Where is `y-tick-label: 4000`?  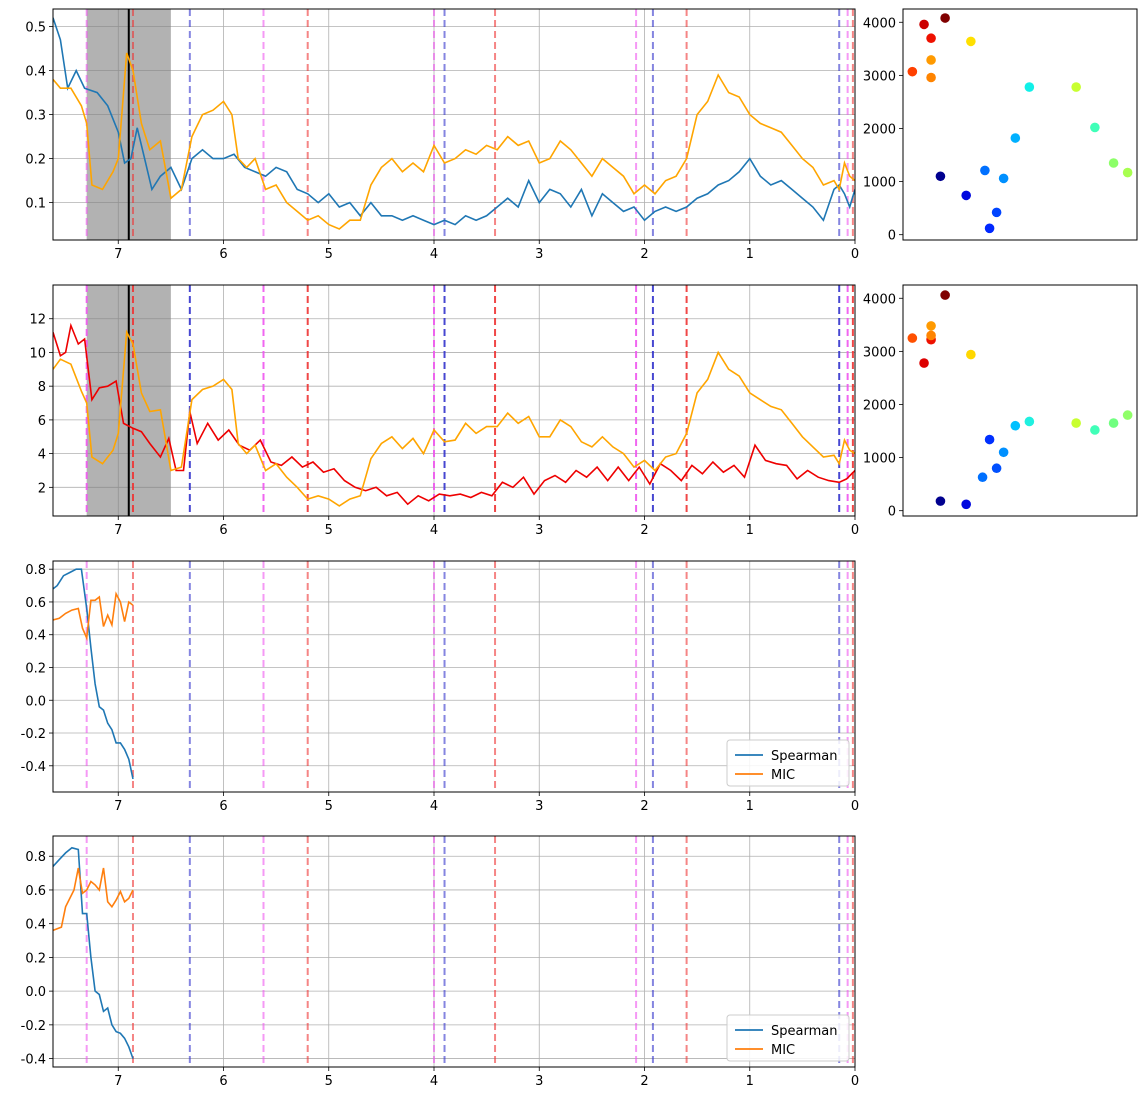 y-tick-label: 4000 is located at coordinates (879, 23).